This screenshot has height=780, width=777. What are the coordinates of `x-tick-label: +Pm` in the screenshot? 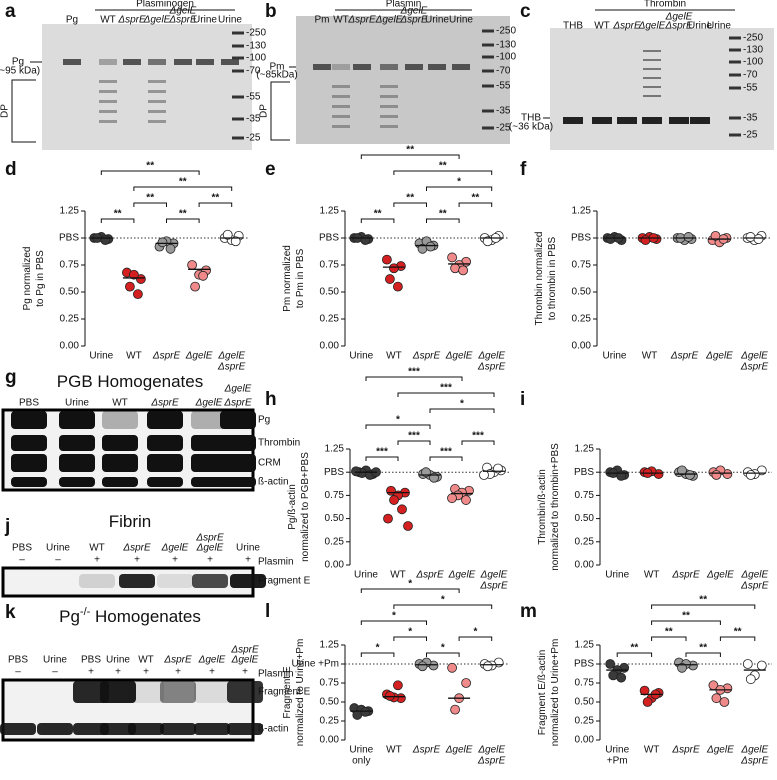 It's located at (617, 761).